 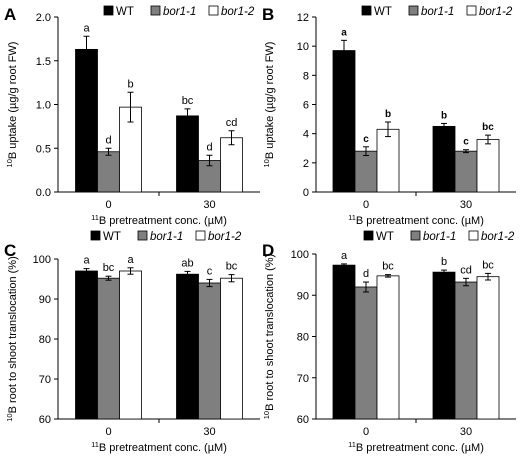 I want to click on significance-letter: ab, so click(x=187, y=263).